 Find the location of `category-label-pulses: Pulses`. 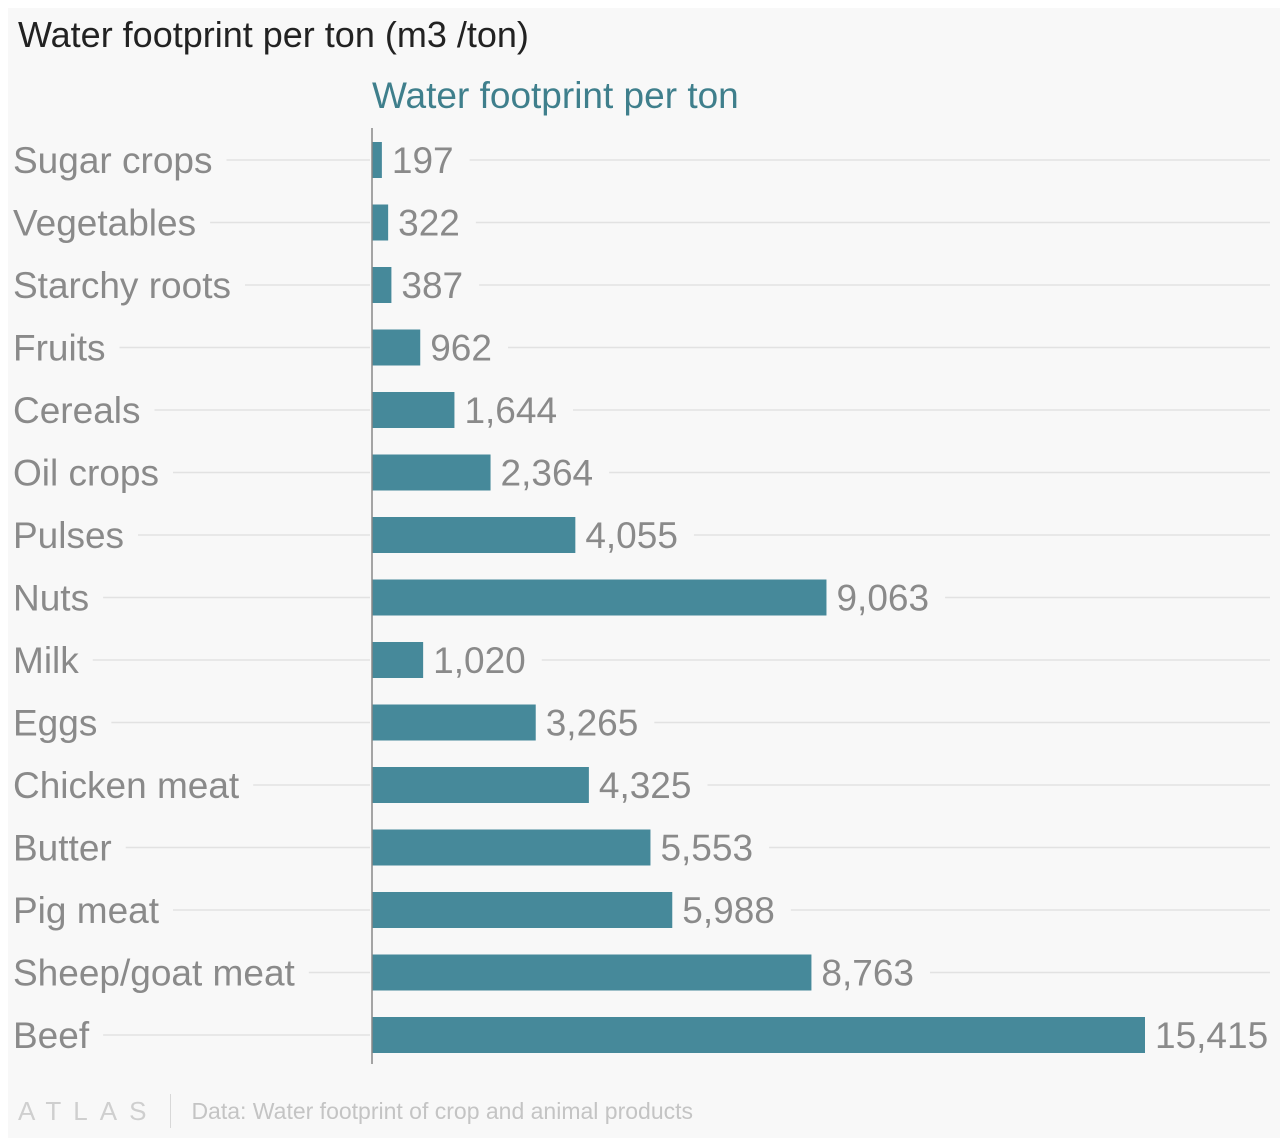

category-label-pulses: Pulses is located at coordinates (68, 535).